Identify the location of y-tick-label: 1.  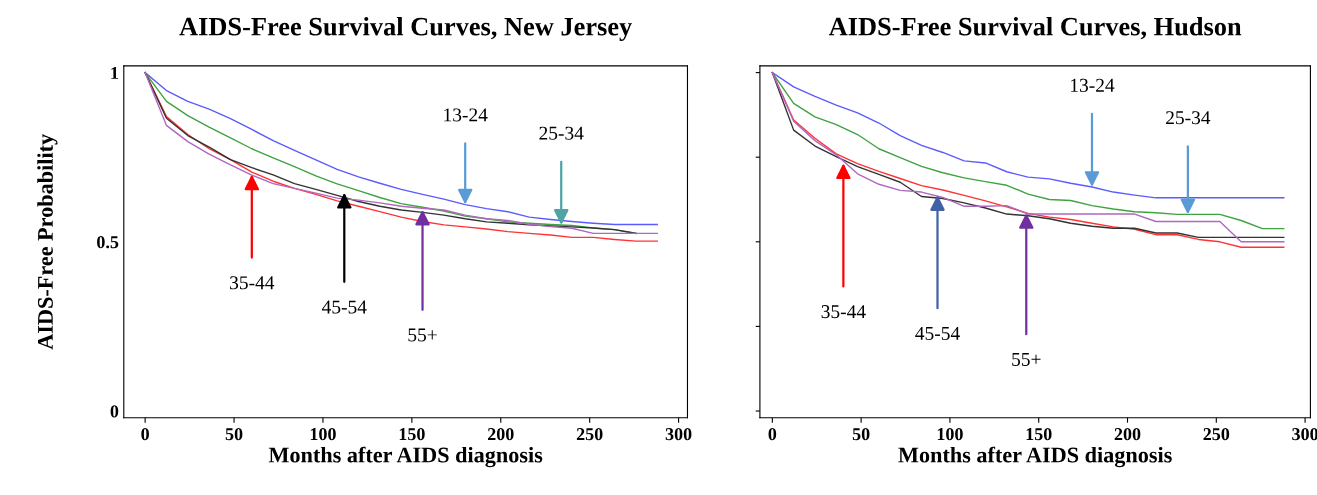
(114, 72).